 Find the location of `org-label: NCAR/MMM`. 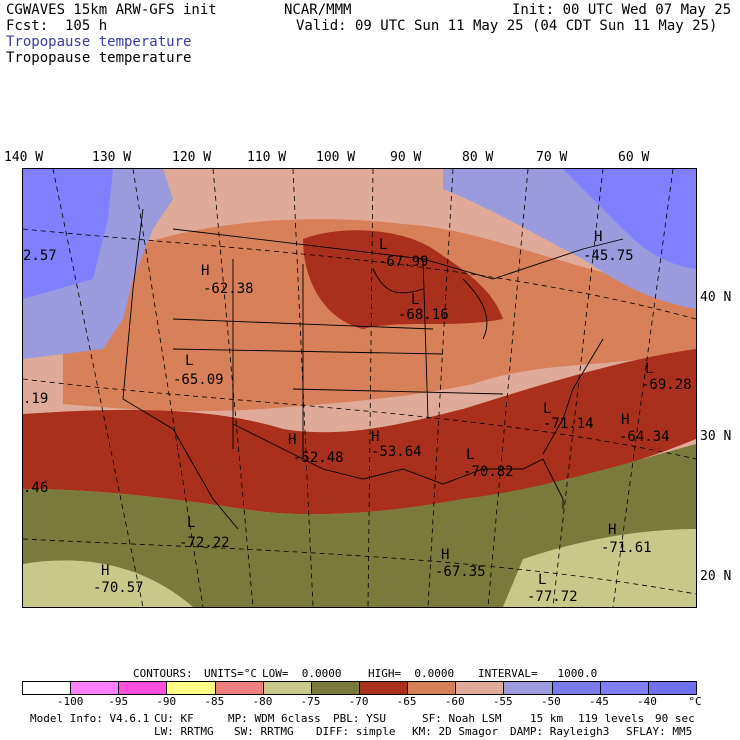

org-label: NCAR/MMM is located at coordinates (318, 10).